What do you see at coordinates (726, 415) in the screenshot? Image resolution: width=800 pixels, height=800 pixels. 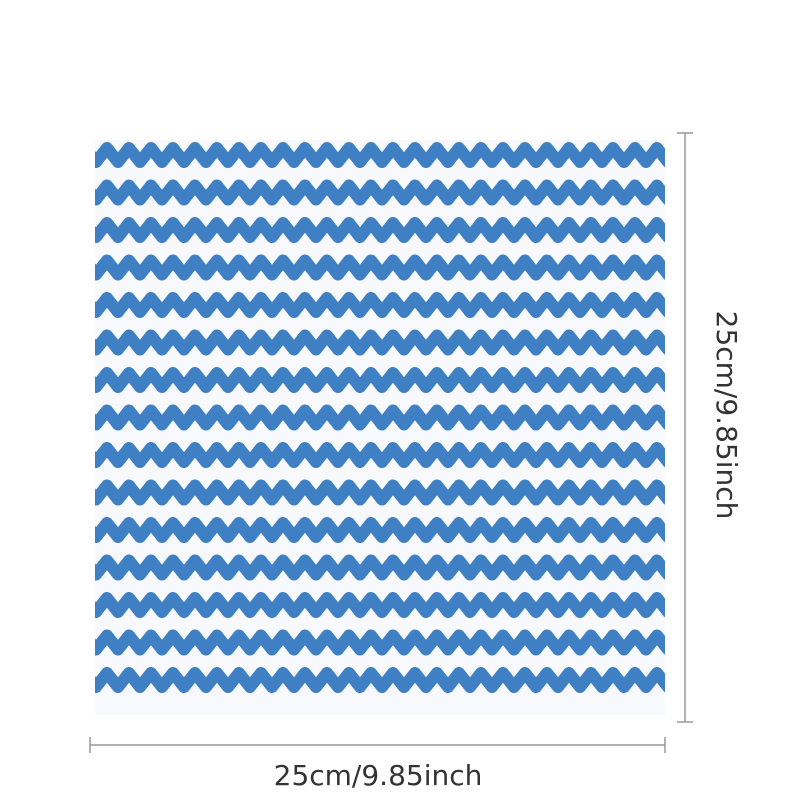 I see `height-label: 25cm/9.85inch` at bounding box center [726, 415].